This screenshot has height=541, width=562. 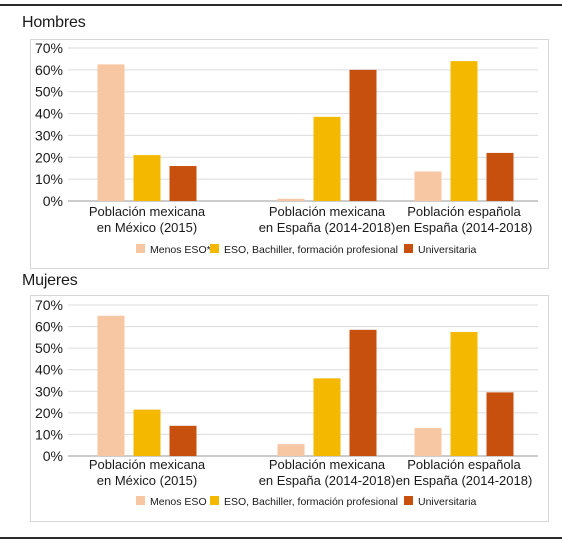 What do you see at coordinates (178, 502) in the screenshot?
I see `legend-label: Menos ESO` at bounding box center [178, 502].